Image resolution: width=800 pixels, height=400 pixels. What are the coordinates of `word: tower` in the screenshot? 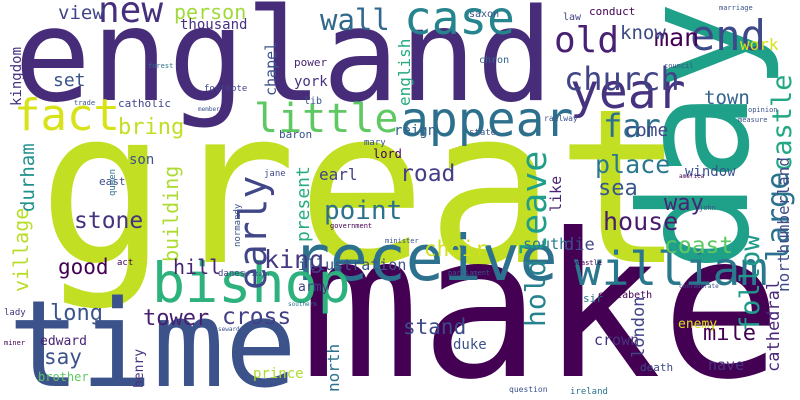 It's located at (176, 318).